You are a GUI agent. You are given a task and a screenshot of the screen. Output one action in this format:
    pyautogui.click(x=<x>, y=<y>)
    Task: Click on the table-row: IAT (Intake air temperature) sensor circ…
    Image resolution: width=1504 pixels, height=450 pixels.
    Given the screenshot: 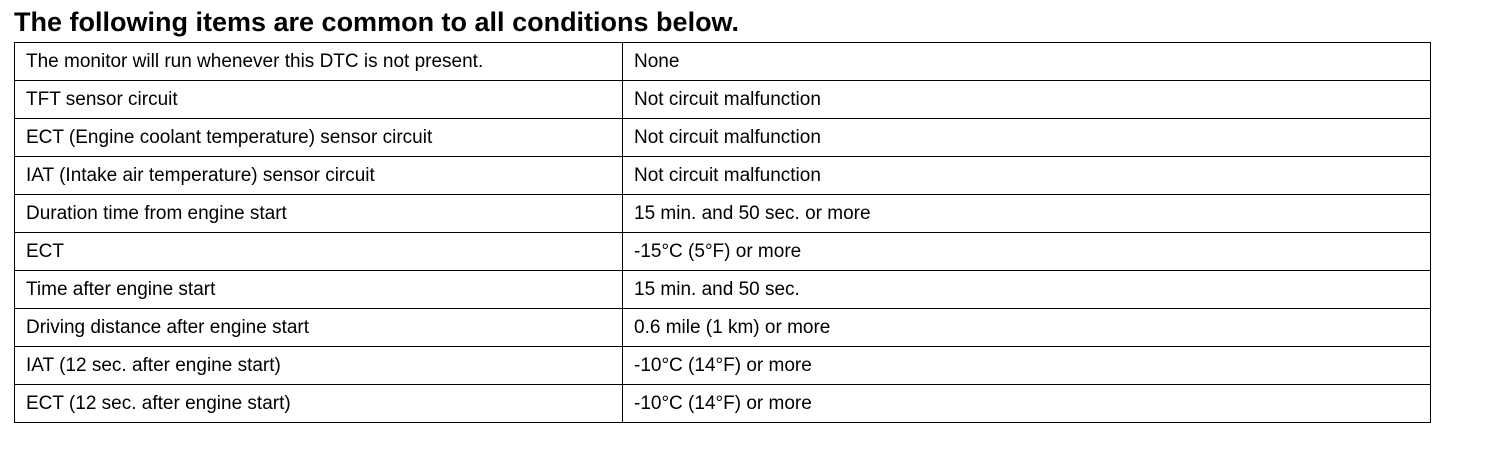 What is the action you would take?
    pyautogui.click(x=722, y=175)
    